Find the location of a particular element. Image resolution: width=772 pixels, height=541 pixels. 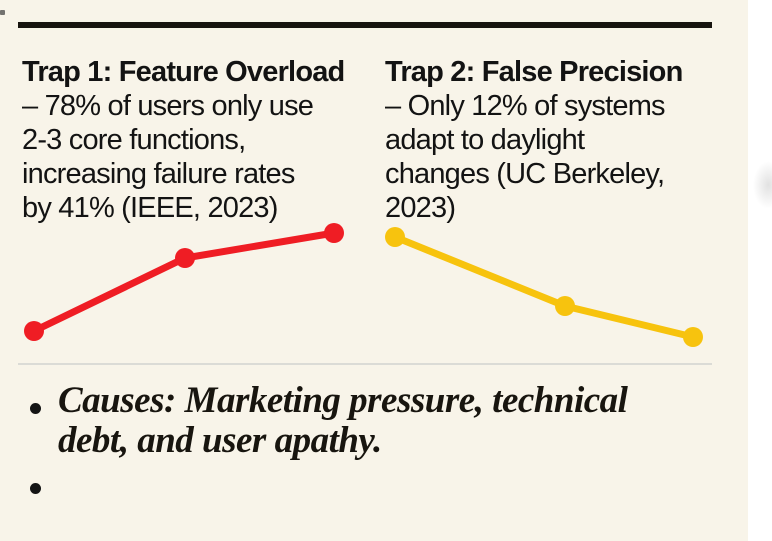

section-divider is located at coordinates (365, 364).